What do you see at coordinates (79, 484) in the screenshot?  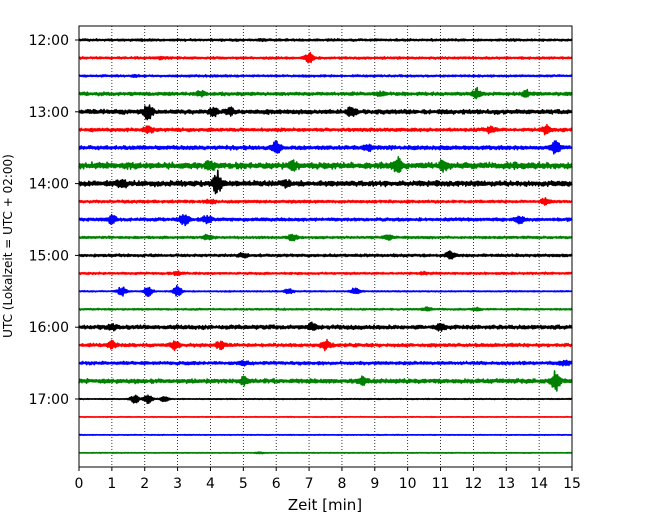 I see `x-tick-label: 0` at bounding box center [79, 484].